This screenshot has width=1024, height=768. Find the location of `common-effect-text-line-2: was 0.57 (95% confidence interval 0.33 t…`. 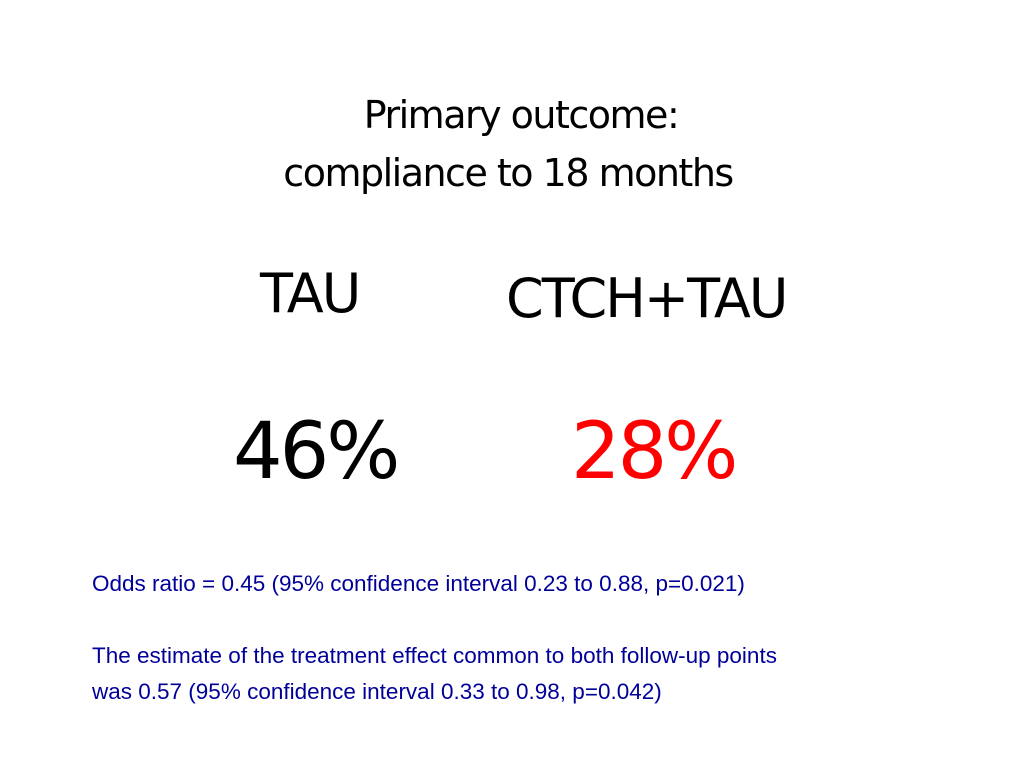

common-effect-text-line-2: was 0.57 (95% confidence interval 0.33 t… is located at coordinates (377, 691).